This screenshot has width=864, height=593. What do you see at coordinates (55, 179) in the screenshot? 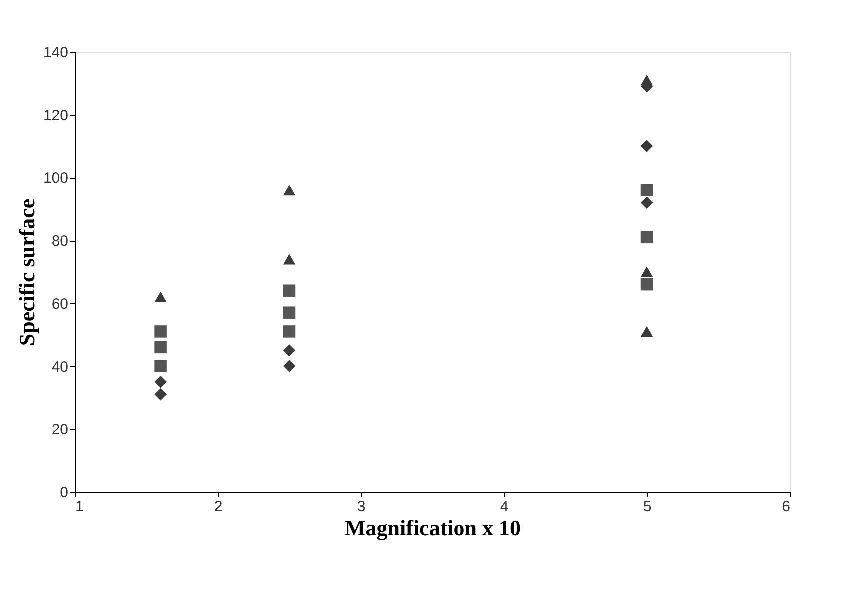
I see `y-tick-label: 100` at bounding box center [55, 179].